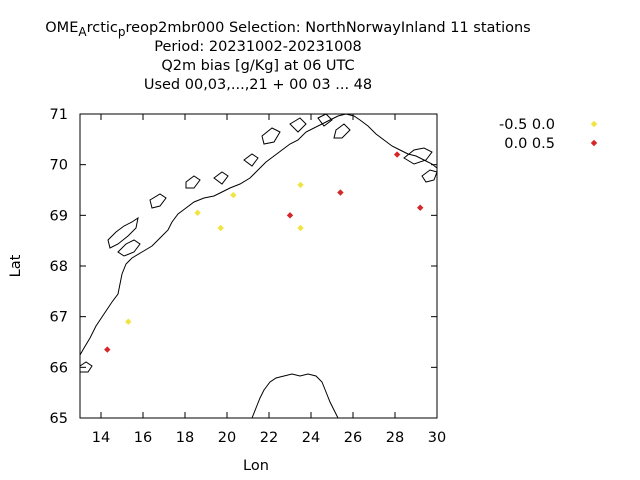 Image resolution: width=640 pixels, height=480 pixels. Describe the element at coordinates (122, 32) in the screenshot. I see `title-part-4: p` at that location.